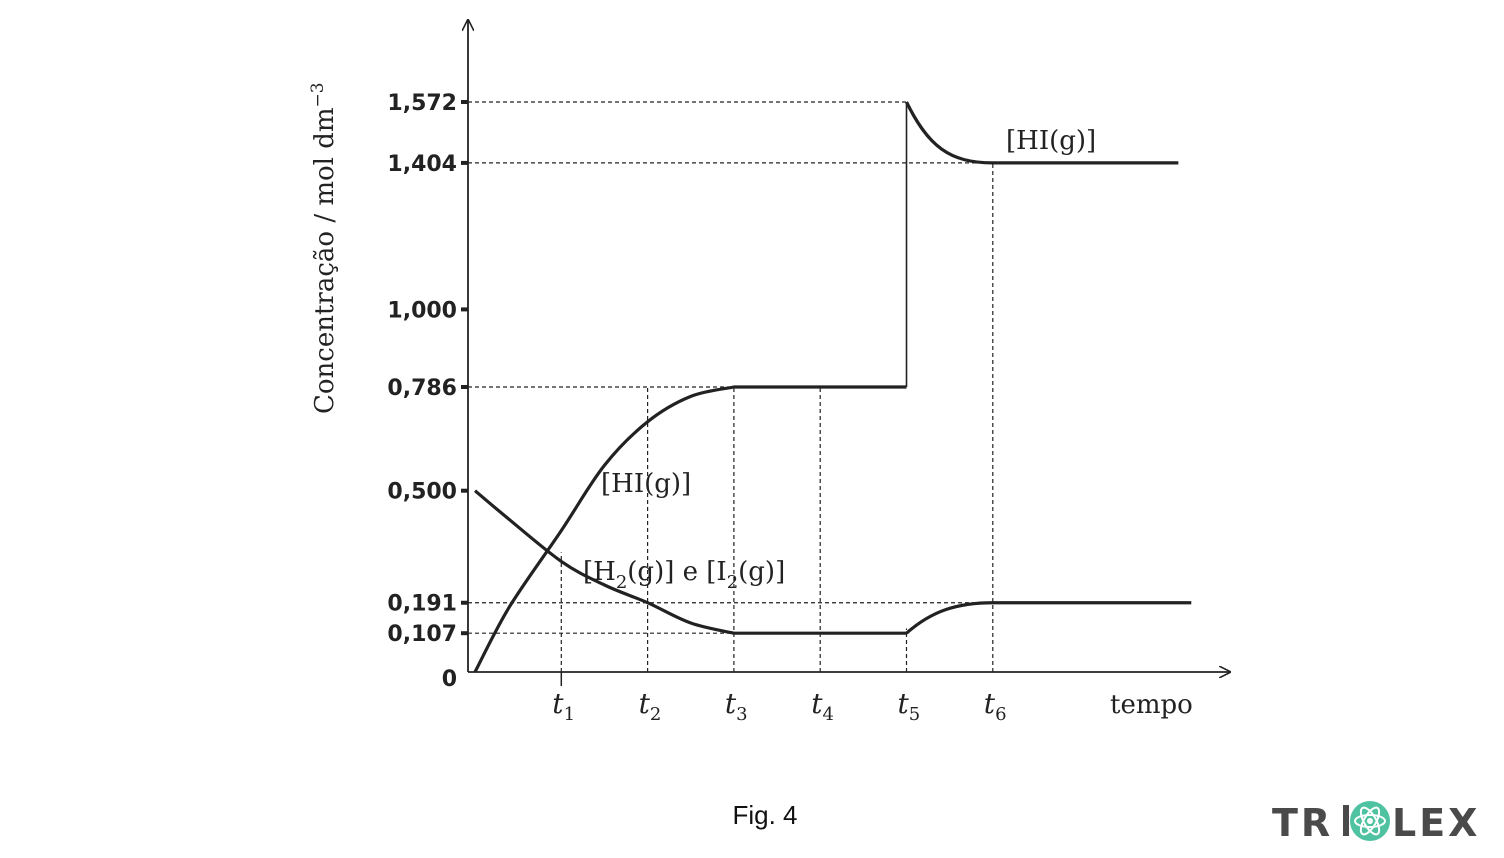 The image size is (1504, 858). I want to click on series-h2-i2-after, so click(1048, 618).